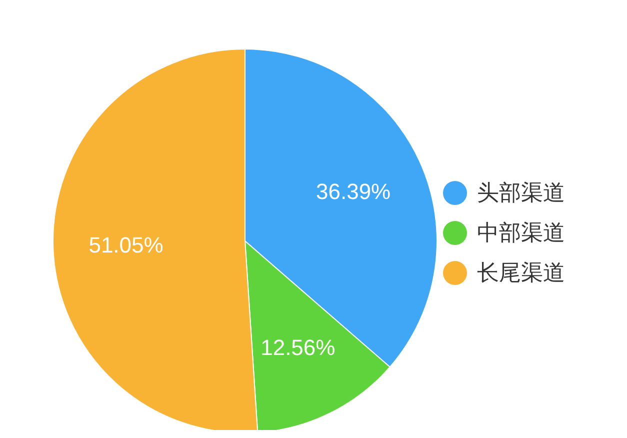 Image resolution: width=627 pixels, height=438 pixels. I want to click on data-label: 36.39%, so click(353, 191).